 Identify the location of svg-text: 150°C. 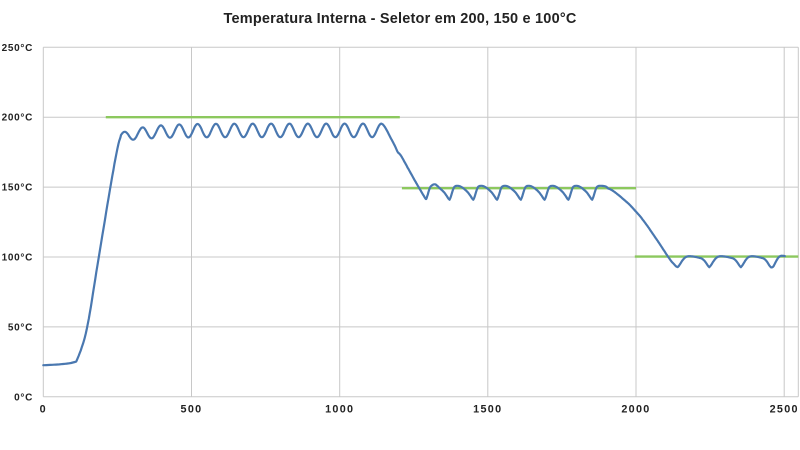
(17, 188).